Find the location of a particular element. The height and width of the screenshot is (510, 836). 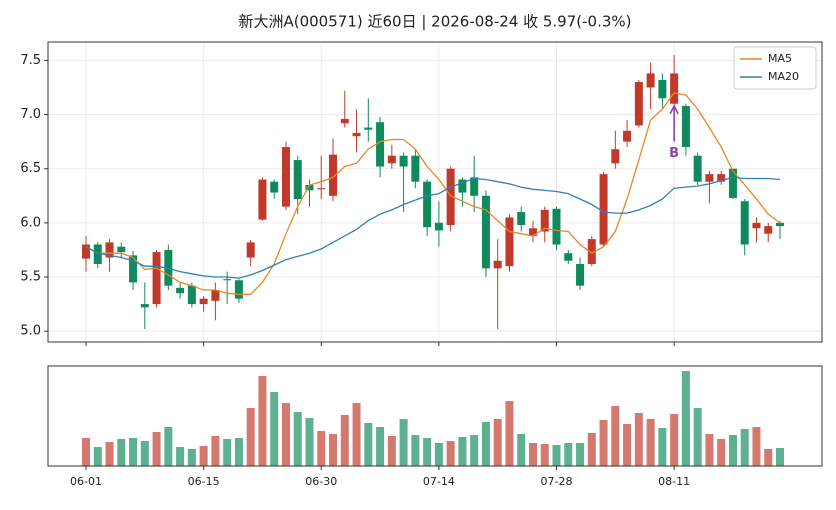

x-tick-label: 08-11 is located at coordinates (674, 481).